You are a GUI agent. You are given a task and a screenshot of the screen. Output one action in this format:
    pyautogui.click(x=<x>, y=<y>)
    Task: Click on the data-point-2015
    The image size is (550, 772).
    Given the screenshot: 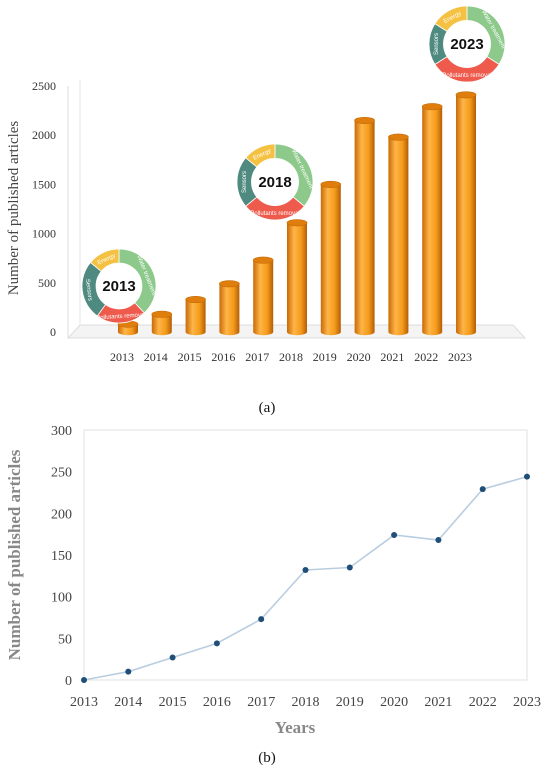 What is the action you would take?
    pyautogui.click(x=172, y=657)
    